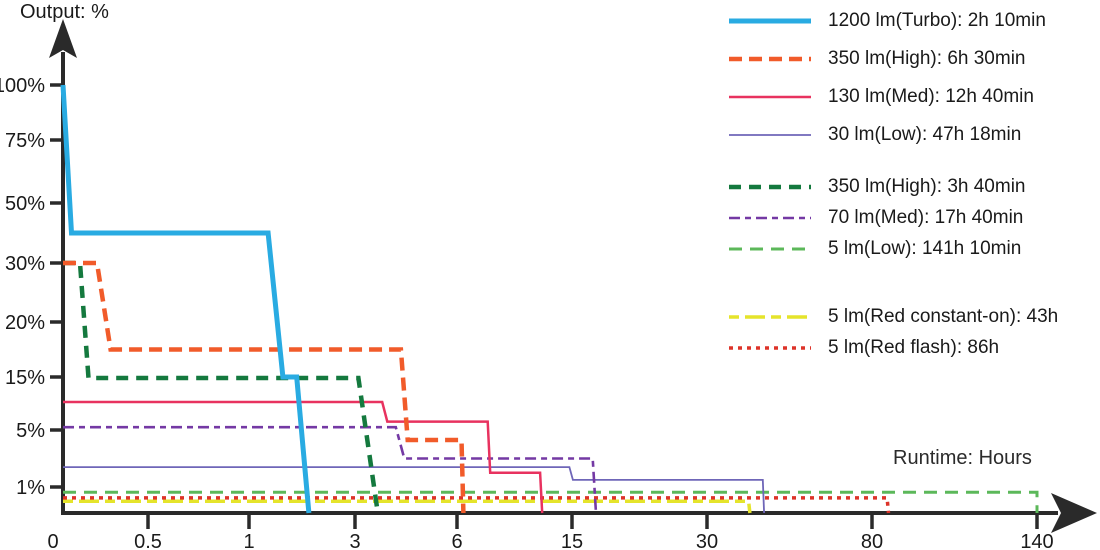 Image resolution: width=1100 pixels, height=550 pixels. I want to click on legend-item-high350A: 350 lm(High): 6h 30min, so click(892, 59).